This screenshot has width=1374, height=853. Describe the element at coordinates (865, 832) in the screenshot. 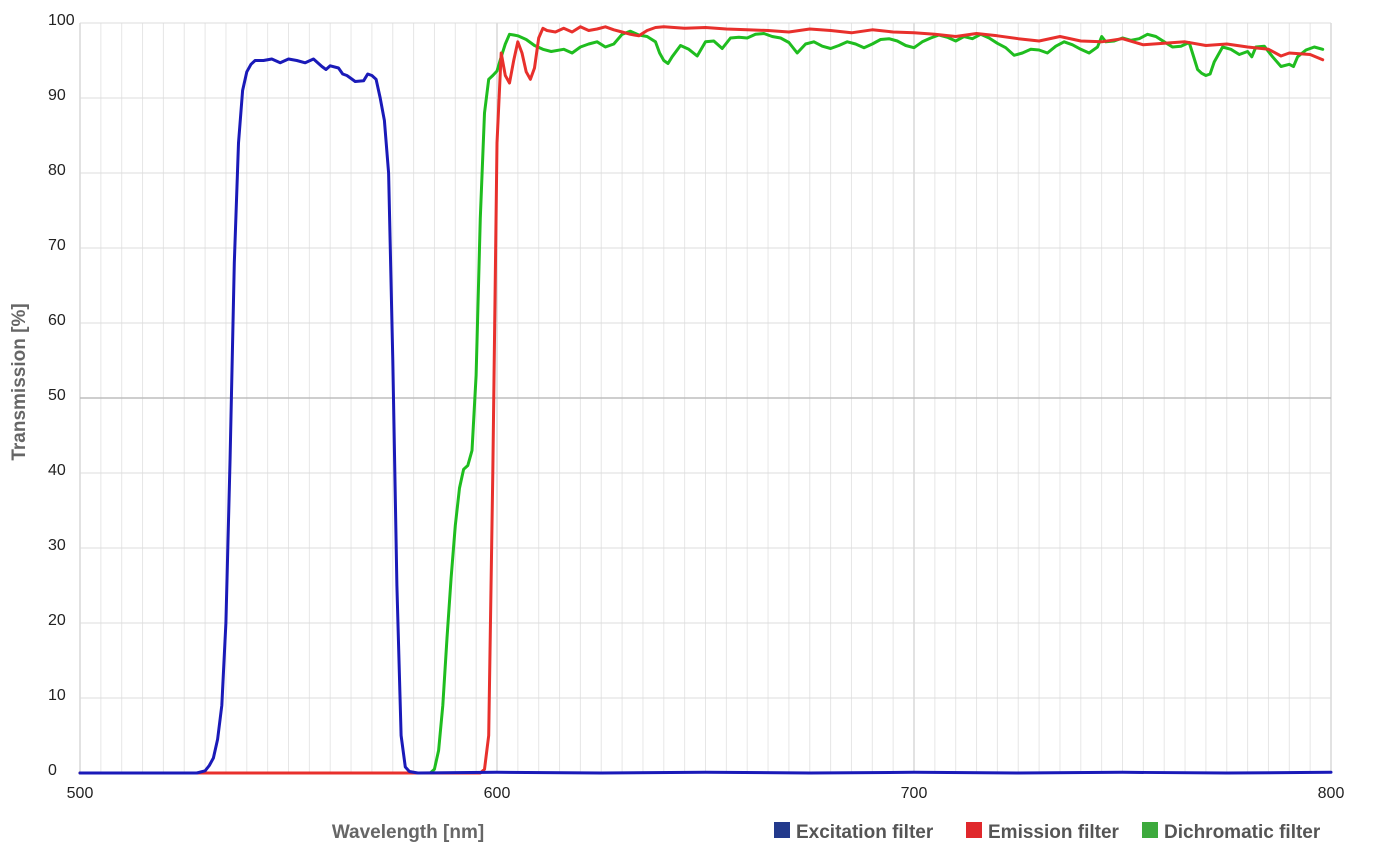

I see `legend-label: Excitation filter` at that location.